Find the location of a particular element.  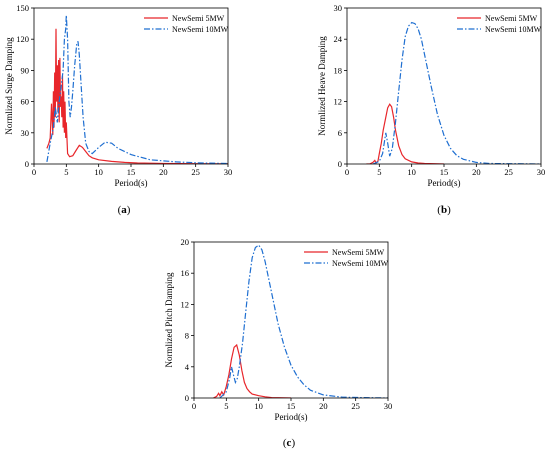

y-axis-label: Normlized Pitch Damping is located at coordinates (169, 319).